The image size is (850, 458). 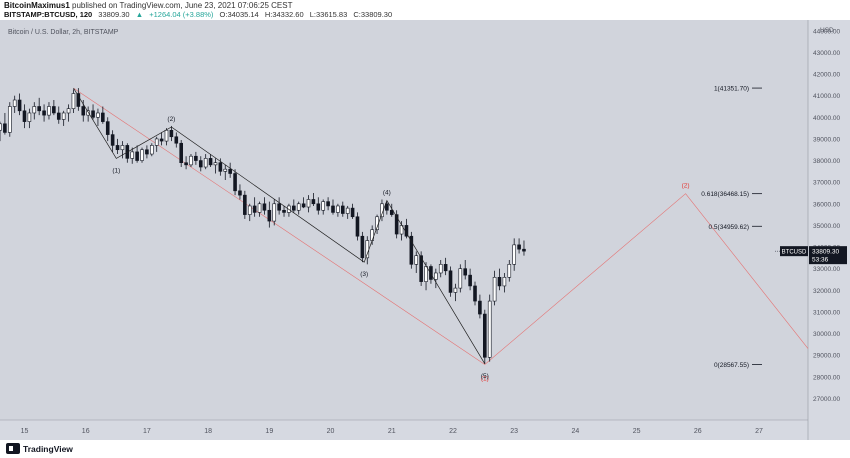 I want to click on symbol-name: BITSTAMP:BTCUSD, 120, so click(x=48, y=14).